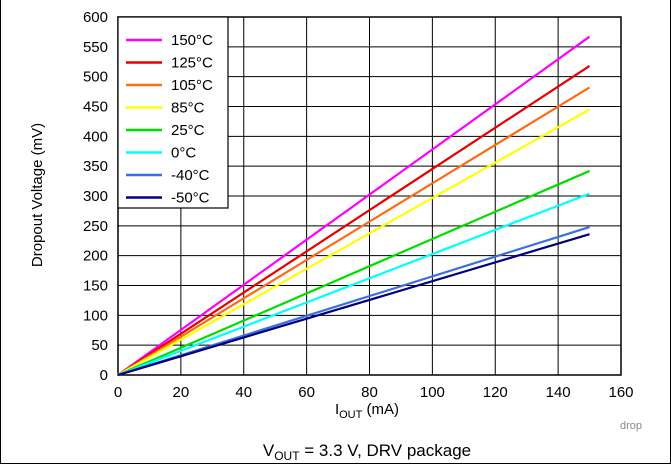 The height and width of the screenshot is (469, 671). Describe the element at coordinates (118, 392) in the screenshot. I see `x-tick-label-0: 0` at that location.